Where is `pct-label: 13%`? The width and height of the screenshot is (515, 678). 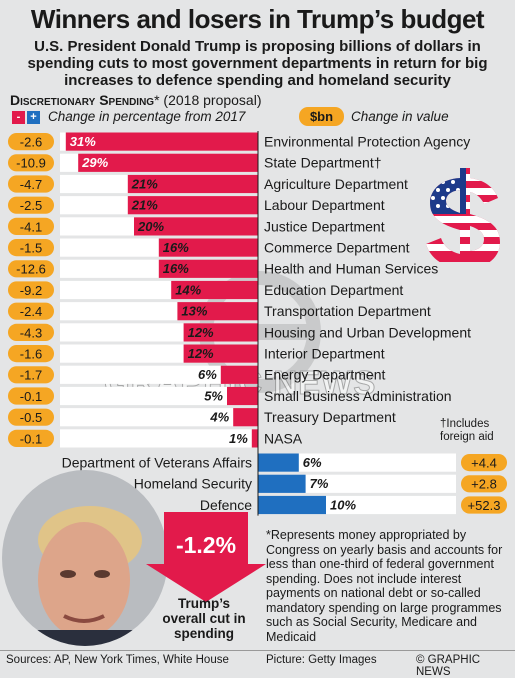
pct-label: 13% is located at coordinates (194, 311).